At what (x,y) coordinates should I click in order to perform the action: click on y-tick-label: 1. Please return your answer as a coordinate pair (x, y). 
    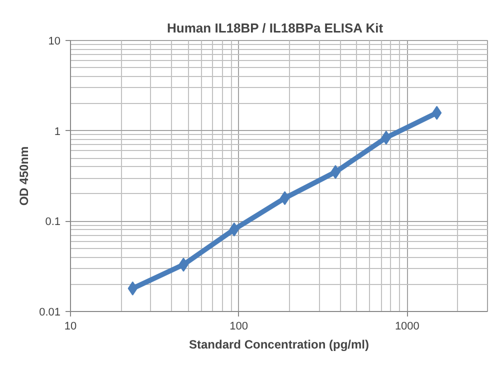
    Looking at the image, I should click on (57, 132).